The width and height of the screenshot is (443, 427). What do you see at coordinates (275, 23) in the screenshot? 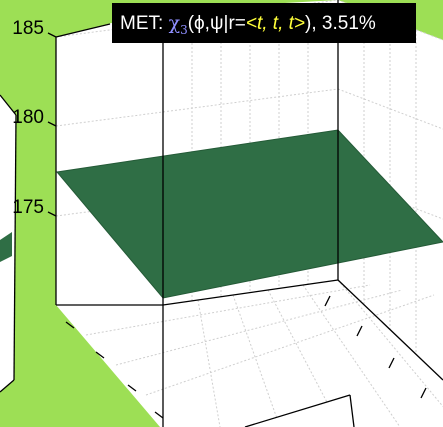
I see `title-r-value: <t, t, t>` at bounding box center [275, 23].